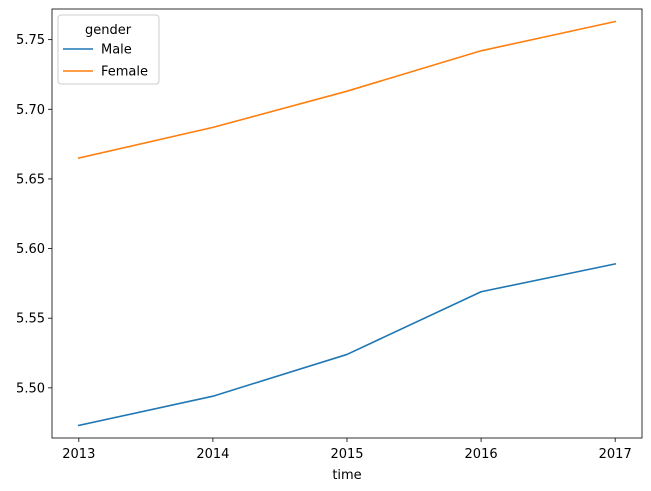 The width and height of the screenshot is (651, 491). Describe the element at coordinates (105, 61) in the screenshot. I see `legend-items: Male Female` at that location.